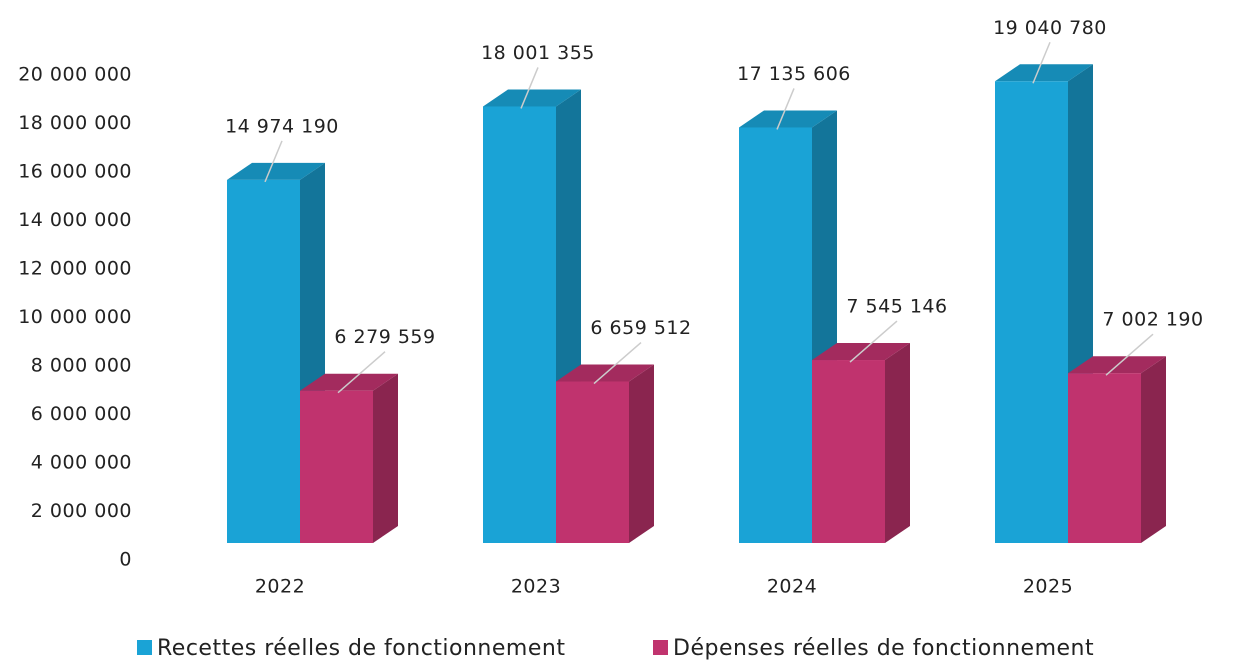  Describe the element at coordinates (75, 220) in the screenshot. I see `y-tick-label: 14 000 000` at that location.